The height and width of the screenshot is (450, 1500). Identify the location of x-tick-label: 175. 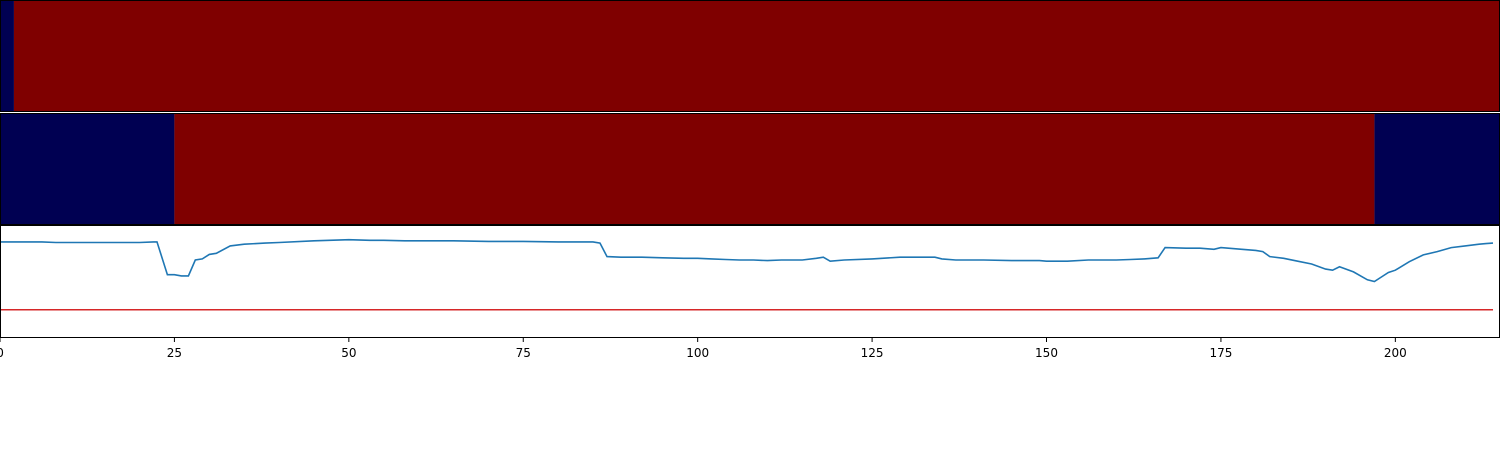
(1220, 353).